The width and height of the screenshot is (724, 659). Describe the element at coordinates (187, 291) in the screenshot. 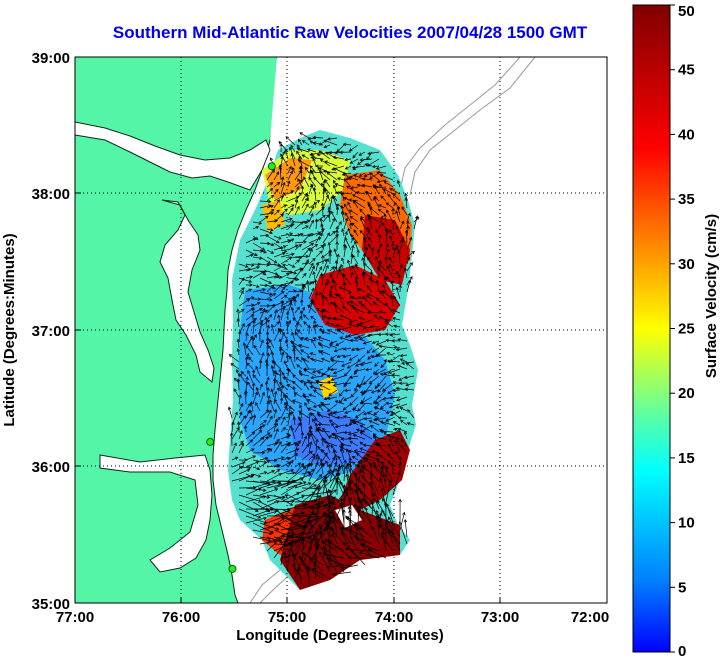

I see `chesapeake-bay` at that location.